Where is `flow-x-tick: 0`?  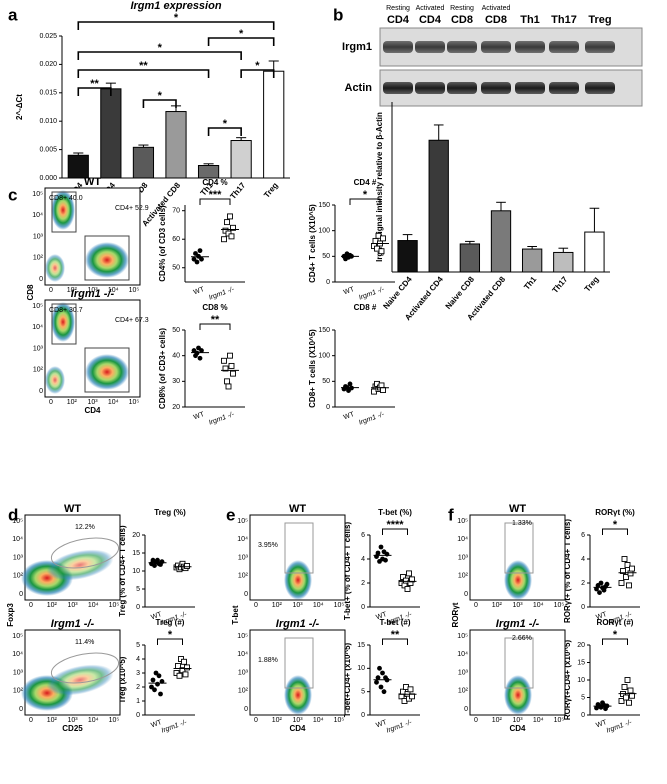
flow-x-tick: 0 is located at coordinates (256, 605).